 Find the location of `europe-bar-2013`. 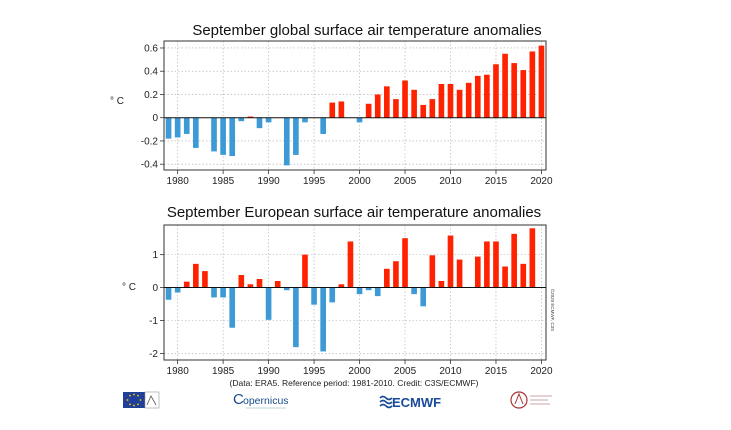

europe-bar-2013 is located at coordinates (477, 272).